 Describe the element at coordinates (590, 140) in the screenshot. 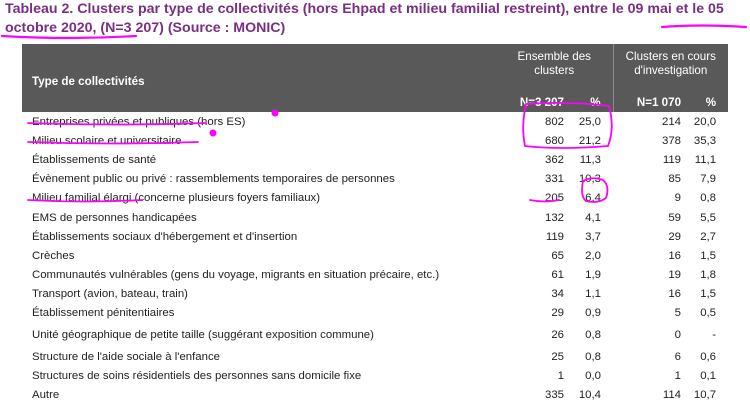

I see `row-percent-all: 21,2` at that location.